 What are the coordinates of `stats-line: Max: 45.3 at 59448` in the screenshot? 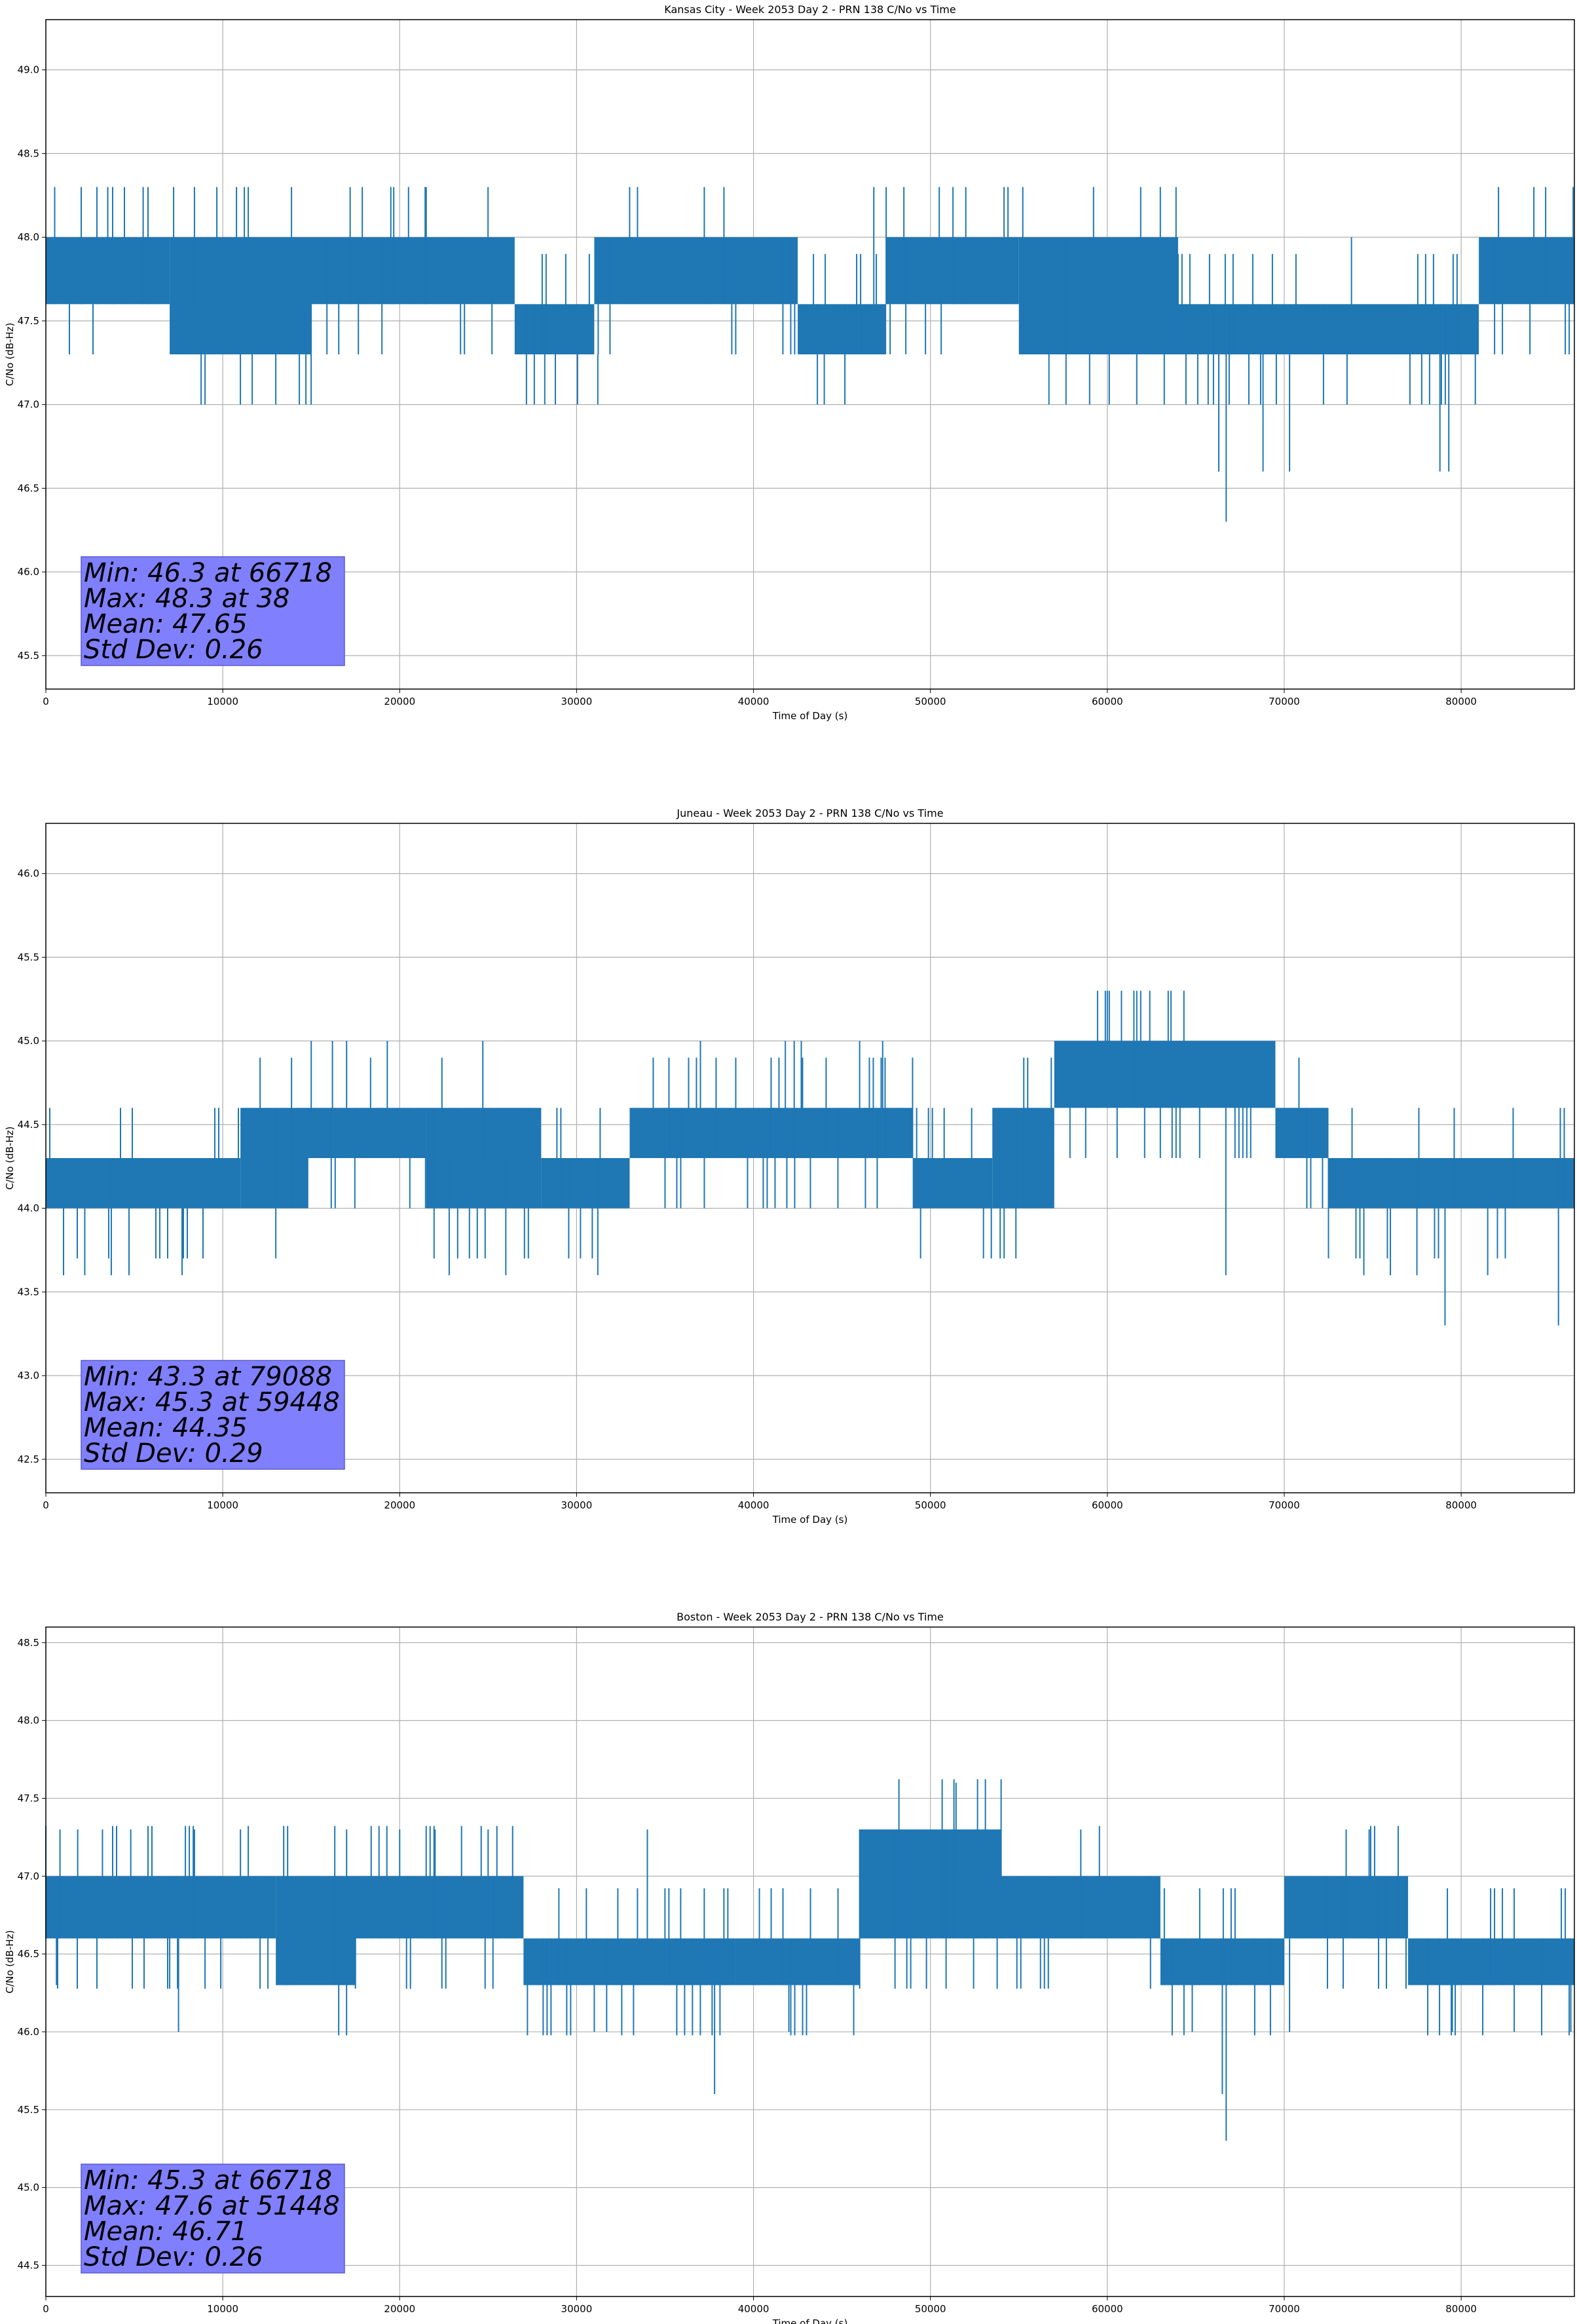 It's located at (212, 1402).